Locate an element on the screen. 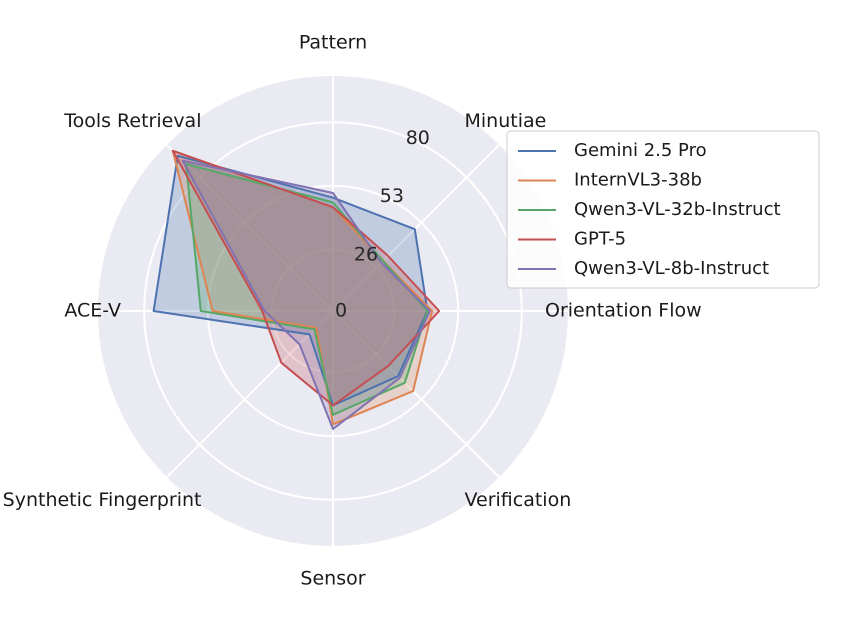  radial-tick-label: 80 is located at coordinates (418, 138).